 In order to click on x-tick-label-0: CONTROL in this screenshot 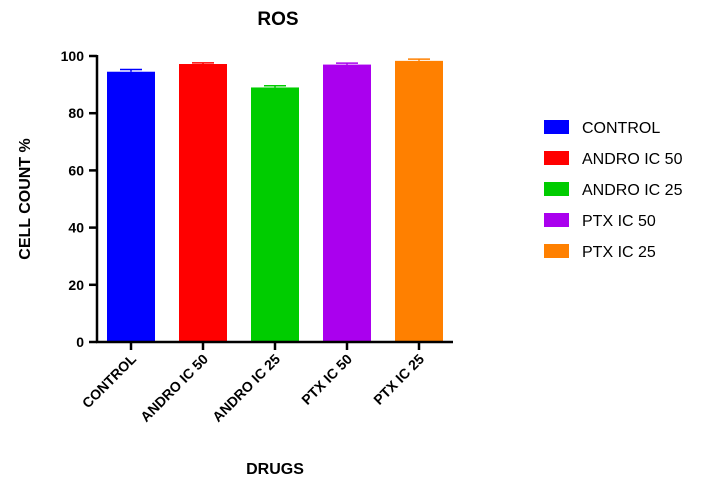, I will do `click(109, 380)`.